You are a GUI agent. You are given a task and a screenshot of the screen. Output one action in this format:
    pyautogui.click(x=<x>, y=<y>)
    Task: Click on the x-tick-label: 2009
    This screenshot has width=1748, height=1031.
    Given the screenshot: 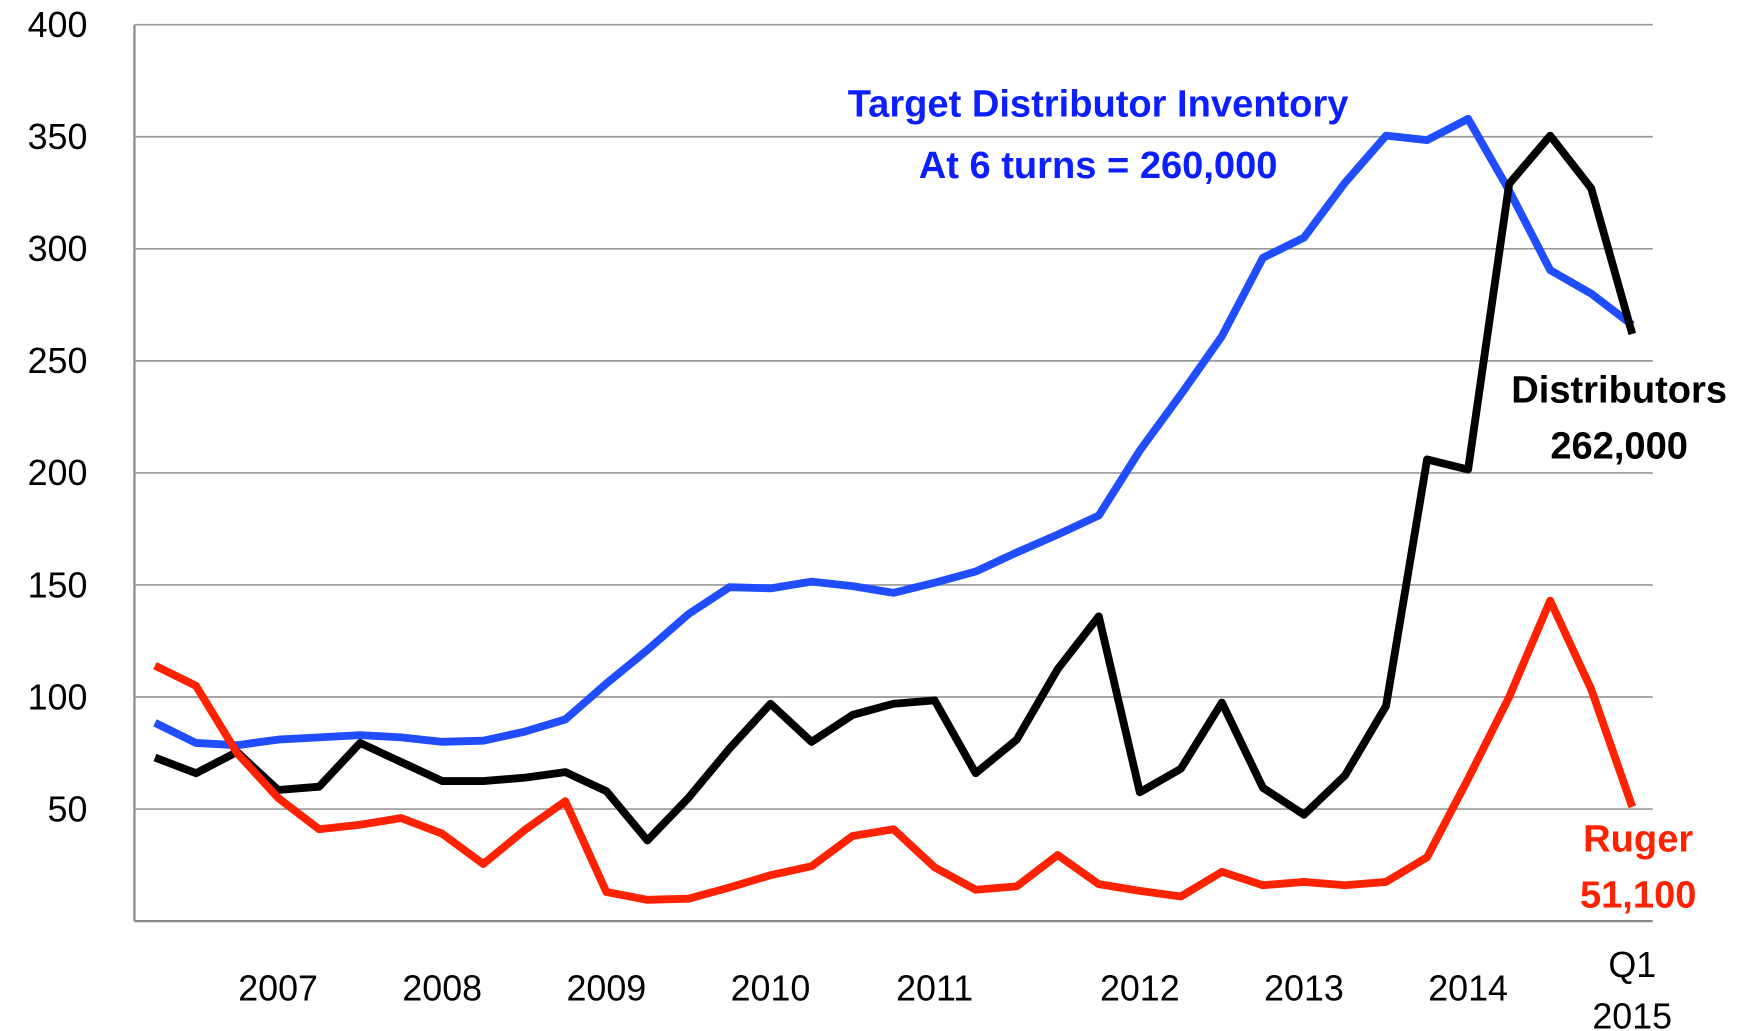 What is the action you would take?
    pyautogui.click(x=606, y=989)
    